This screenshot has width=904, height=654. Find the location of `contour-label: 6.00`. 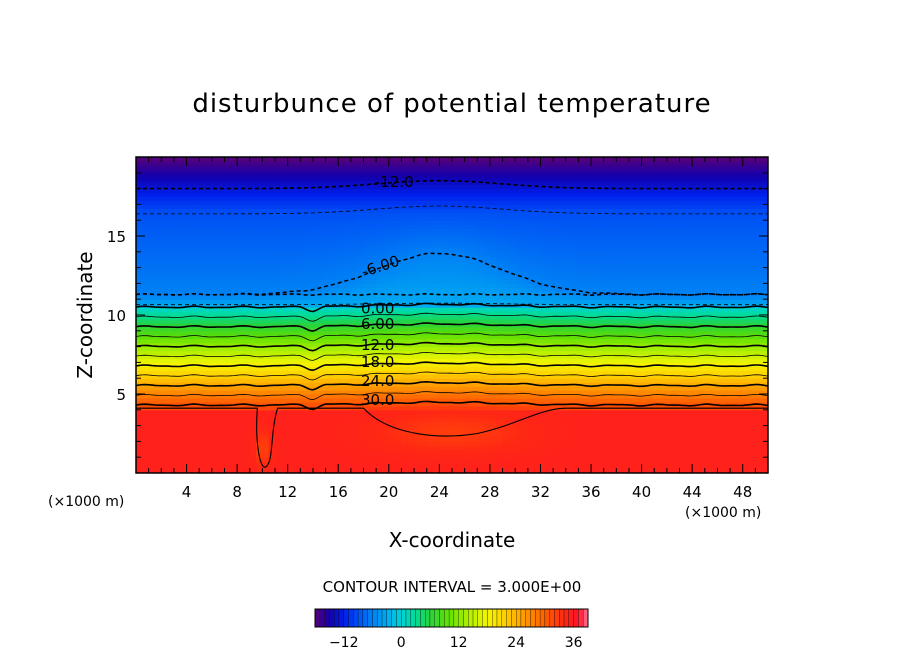

contour-label: 6.00 is located at coordinates (377, 324).